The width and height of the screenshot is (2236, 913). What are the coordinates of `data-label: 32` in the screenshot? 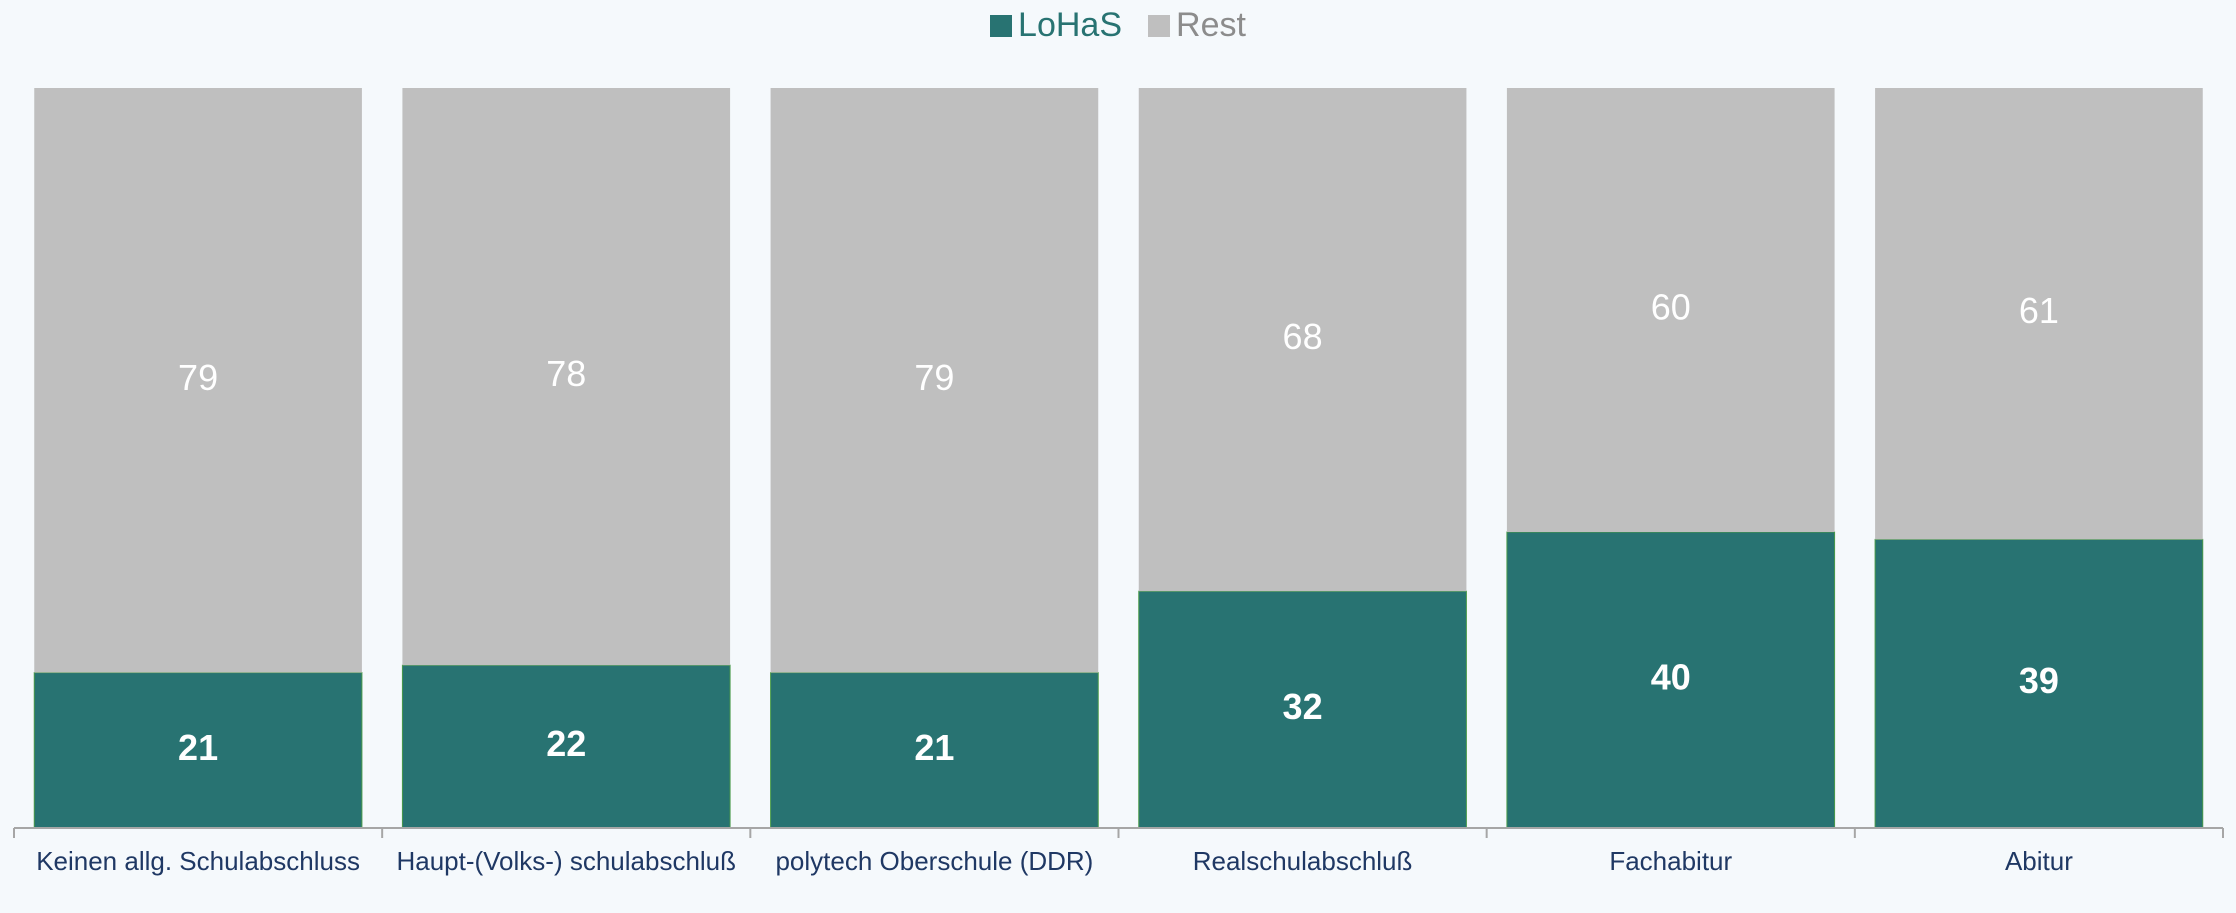 It's located at (1303, 706).